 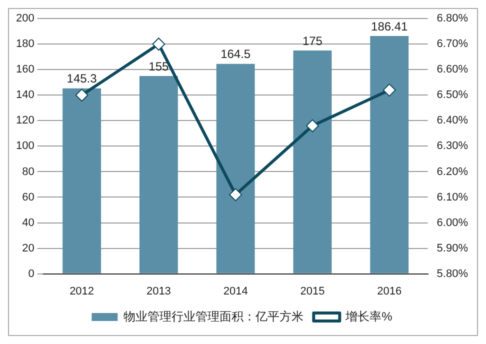 What do you see at coordinates (235, 54) in the screenshot?
I see `data-label: 164.5` at bounding box center [235, 54].